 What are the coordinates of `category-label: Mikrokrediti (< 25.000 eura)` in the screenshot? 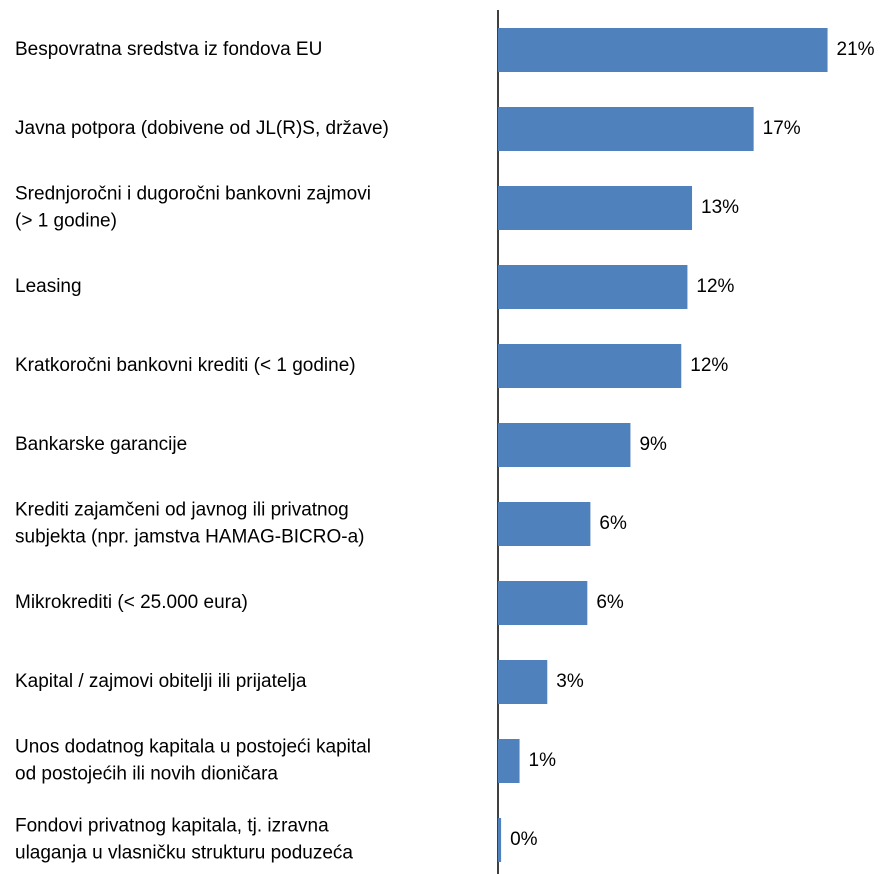 It's located at (131, 602).